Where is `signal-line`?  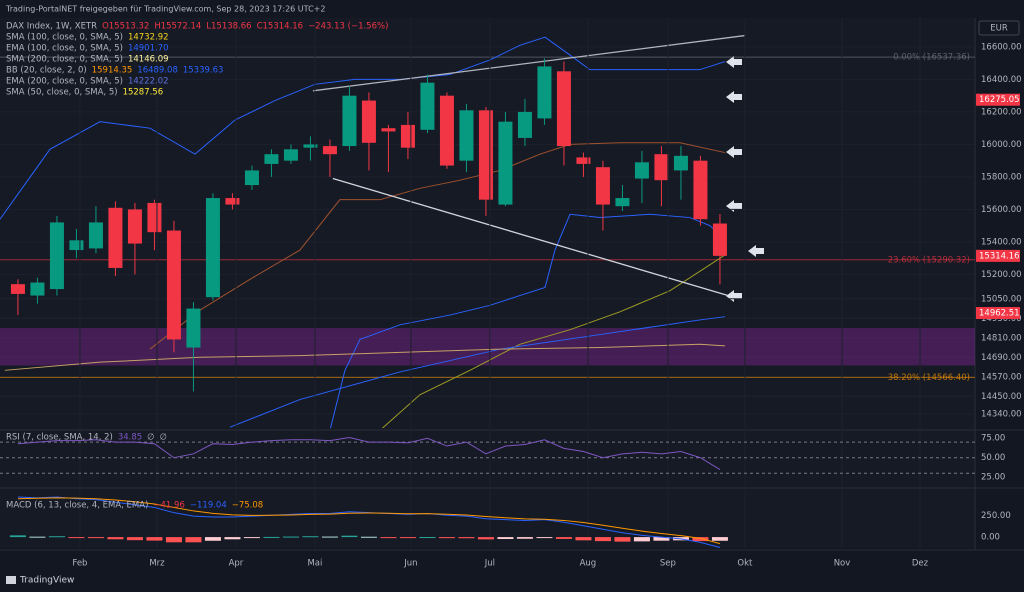
signal-line is located at coordinates (369, 521).